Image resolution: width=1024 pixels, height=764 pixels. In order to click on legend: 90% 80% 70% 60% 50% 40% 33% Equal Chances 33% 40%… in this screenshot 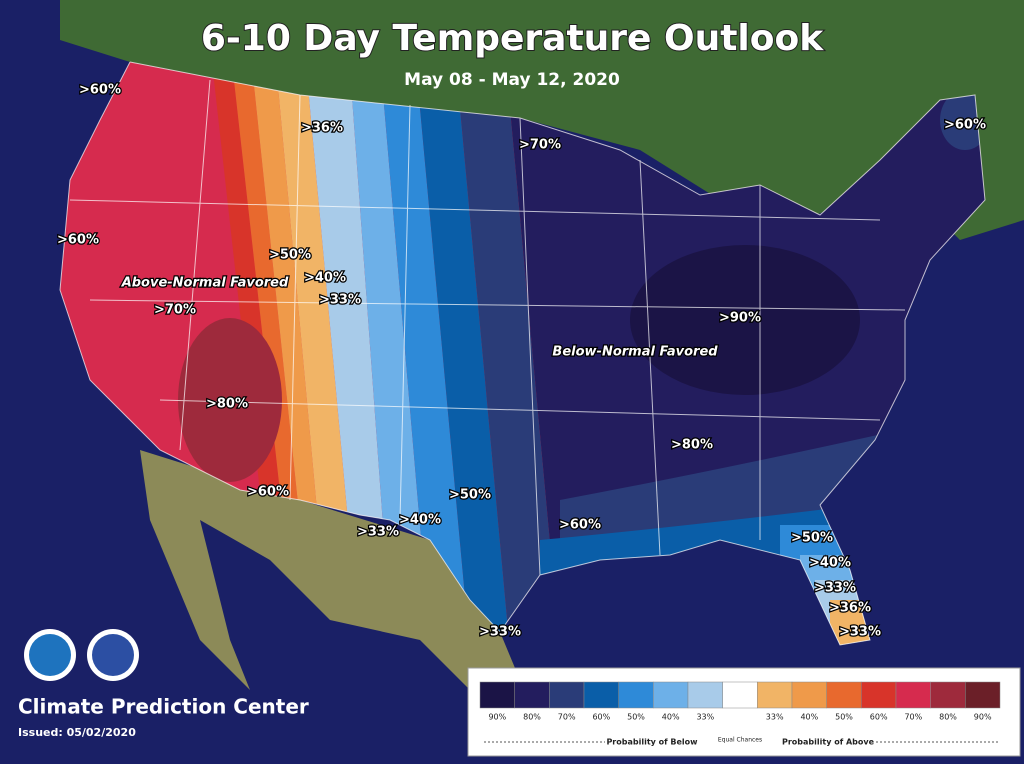, I will do `click(740, 712)`.